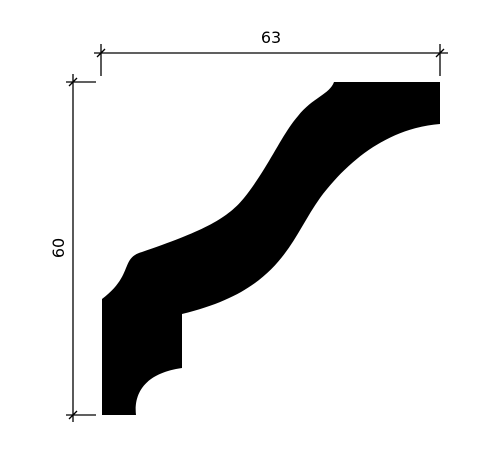 The width and height of the screenshot is (502, 454). I want to click on width-dimension: 63, so click(271, 52).